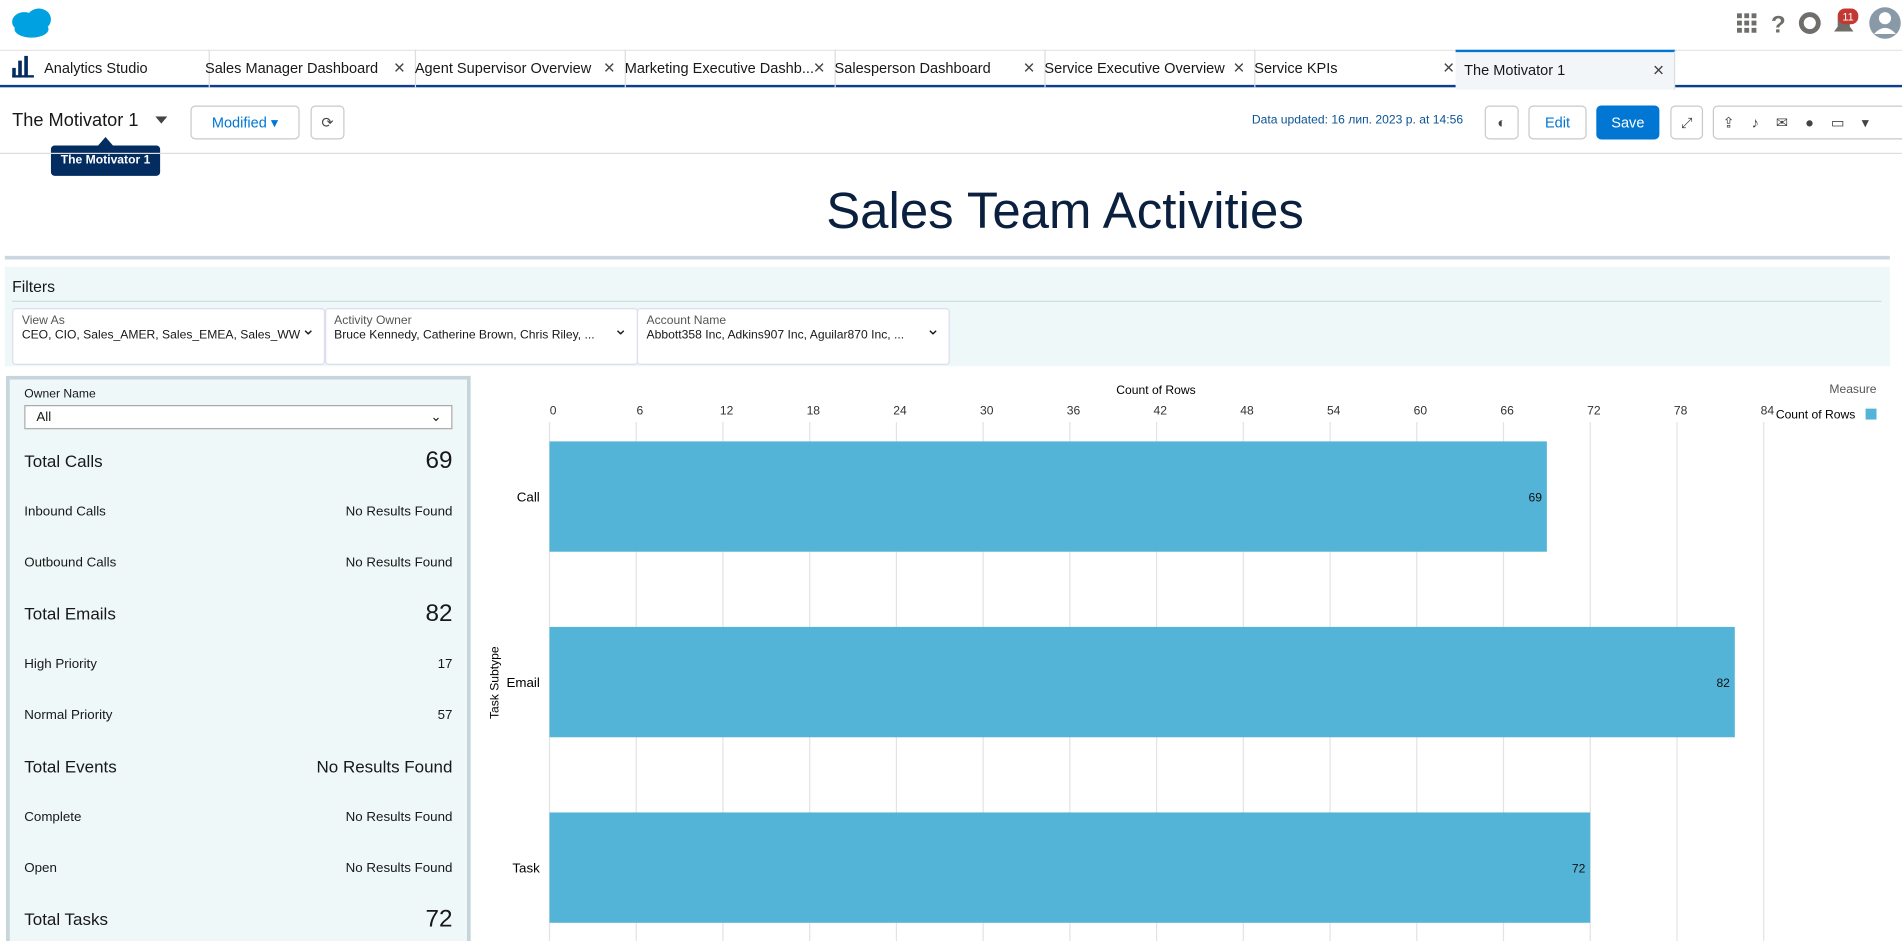  I want to click on metric-row: Inbound Calls No Results Found, so click(238, 511).